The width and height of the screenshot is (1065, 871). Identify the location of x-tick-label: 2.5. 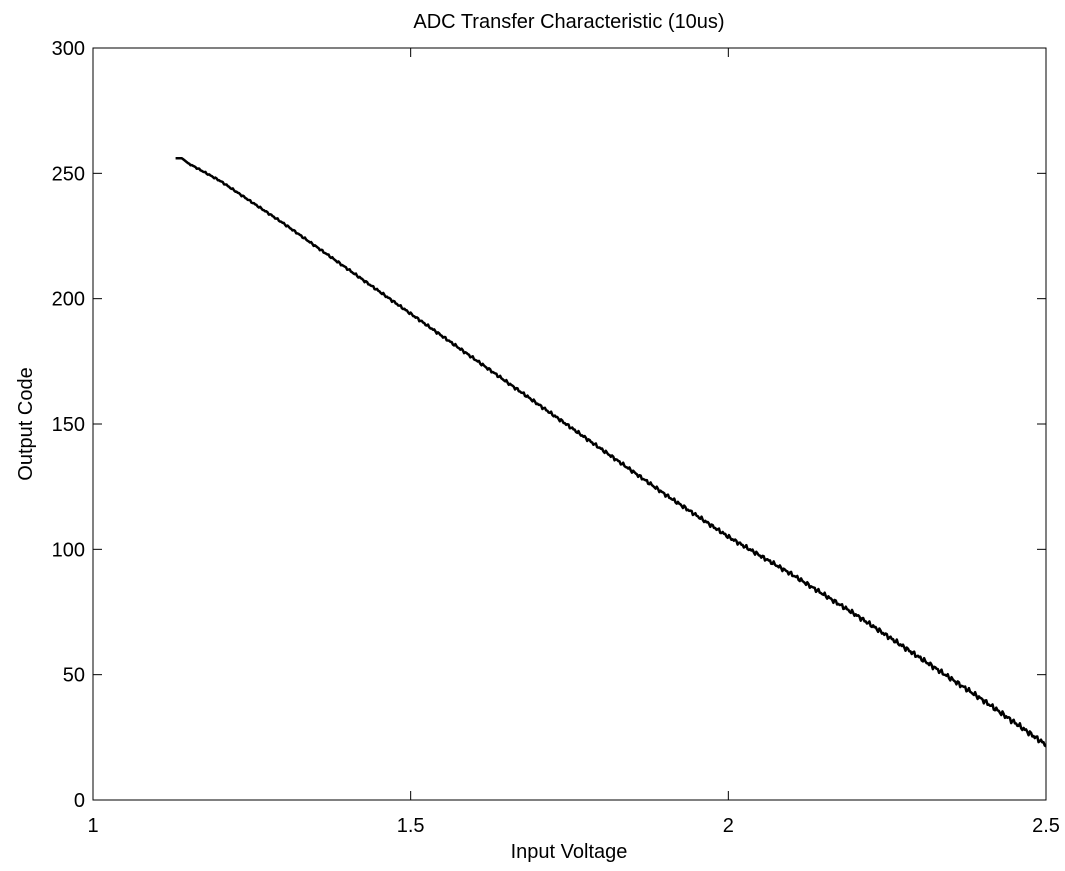
(1046, 826).